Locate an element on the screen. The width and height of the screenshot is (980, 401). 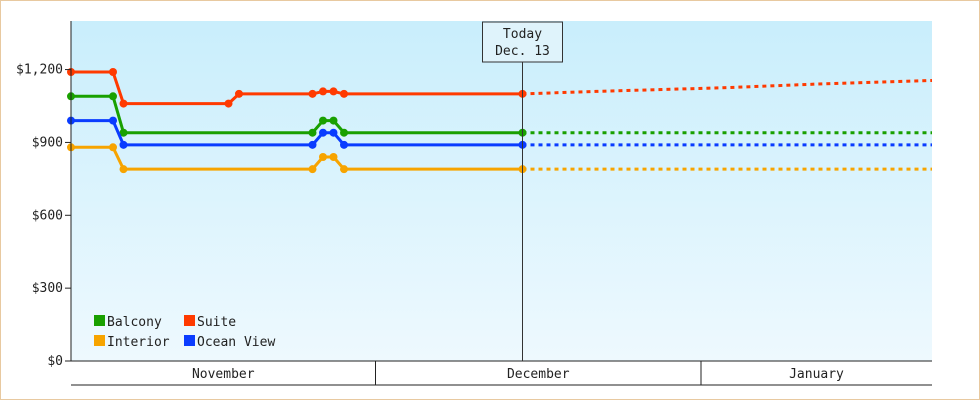
month-label: January is located at coordinates (816, 374).